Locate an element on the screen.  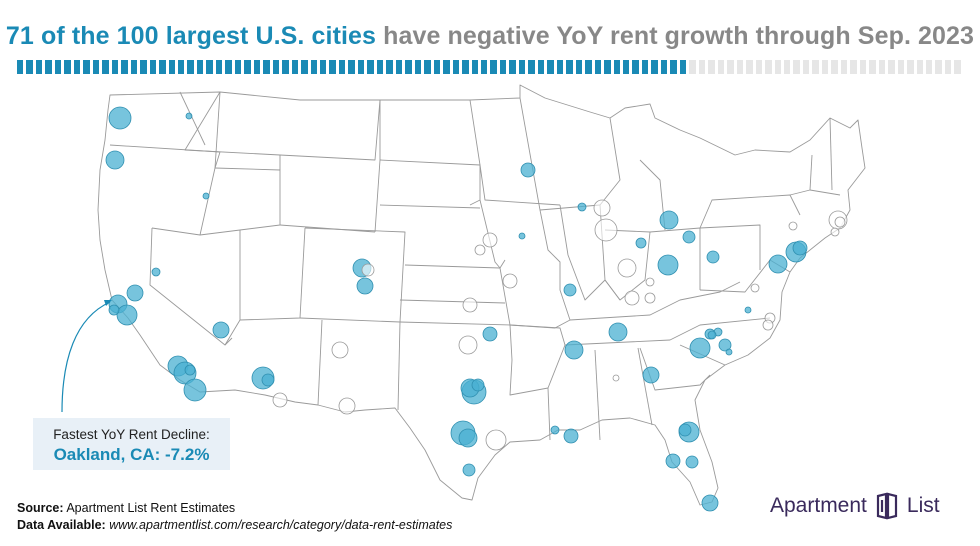
logo-text-right: List is located at coordinates (923, 505).